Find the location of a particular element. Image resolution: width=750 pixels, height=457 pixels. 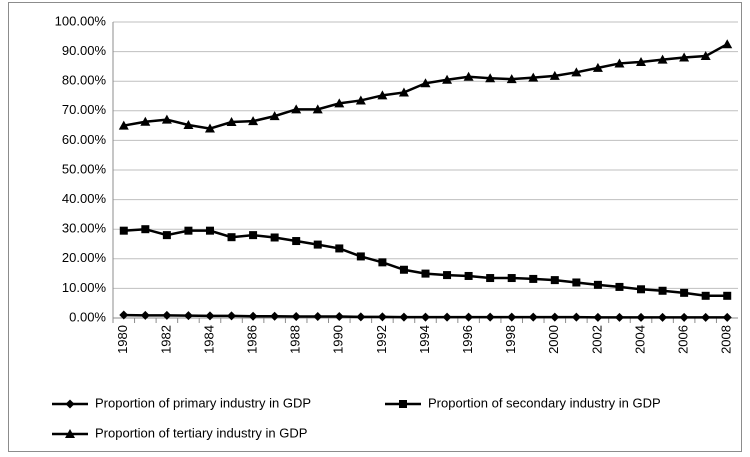

y-tick-label: 100.00% is located at coordinates (81, 20).